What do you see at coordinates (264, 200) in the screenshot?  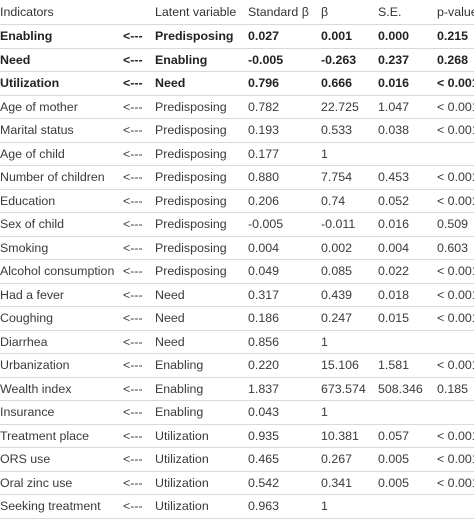 I see `standard-beta-cell: 0.206` at bounding box center [264, 200].